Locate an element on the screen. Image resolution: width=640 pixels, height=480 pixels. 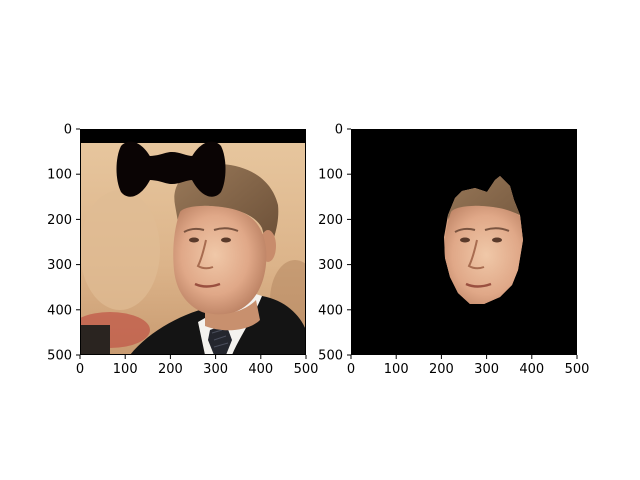
right-xtick-label: 300 is located at coordinates (486, 369).